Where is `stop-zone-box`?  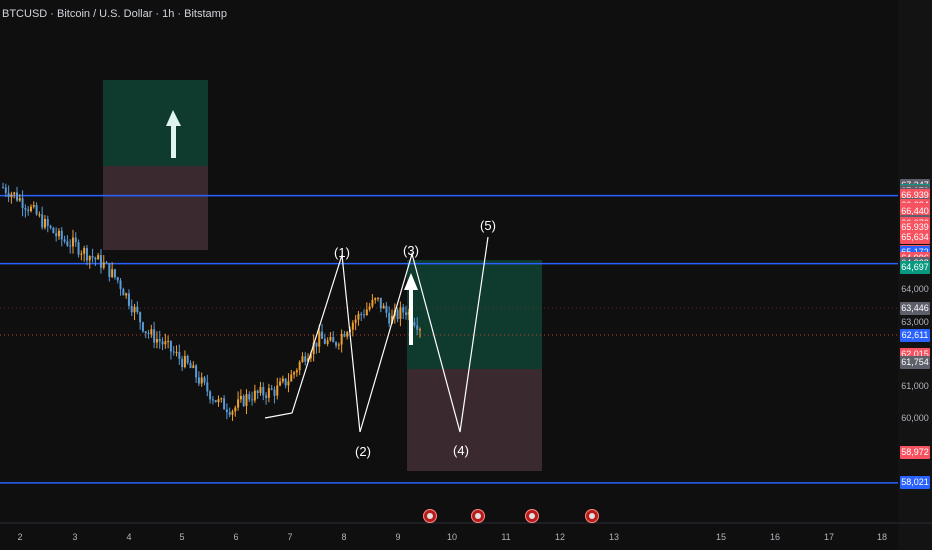 stop-zone-box is located at coordinates (155, 208).